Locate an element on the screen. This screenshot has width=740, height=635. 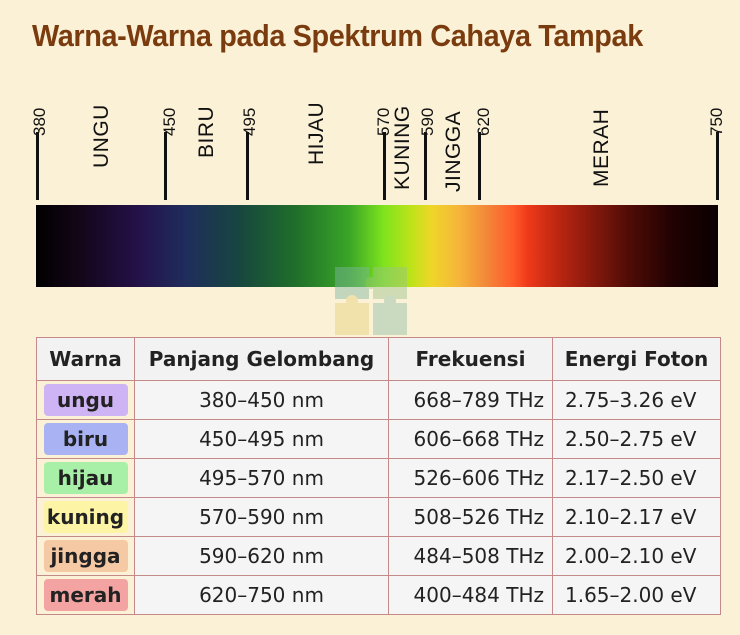
band-label-kuning: KUNING is located at coordinates (402, 147).